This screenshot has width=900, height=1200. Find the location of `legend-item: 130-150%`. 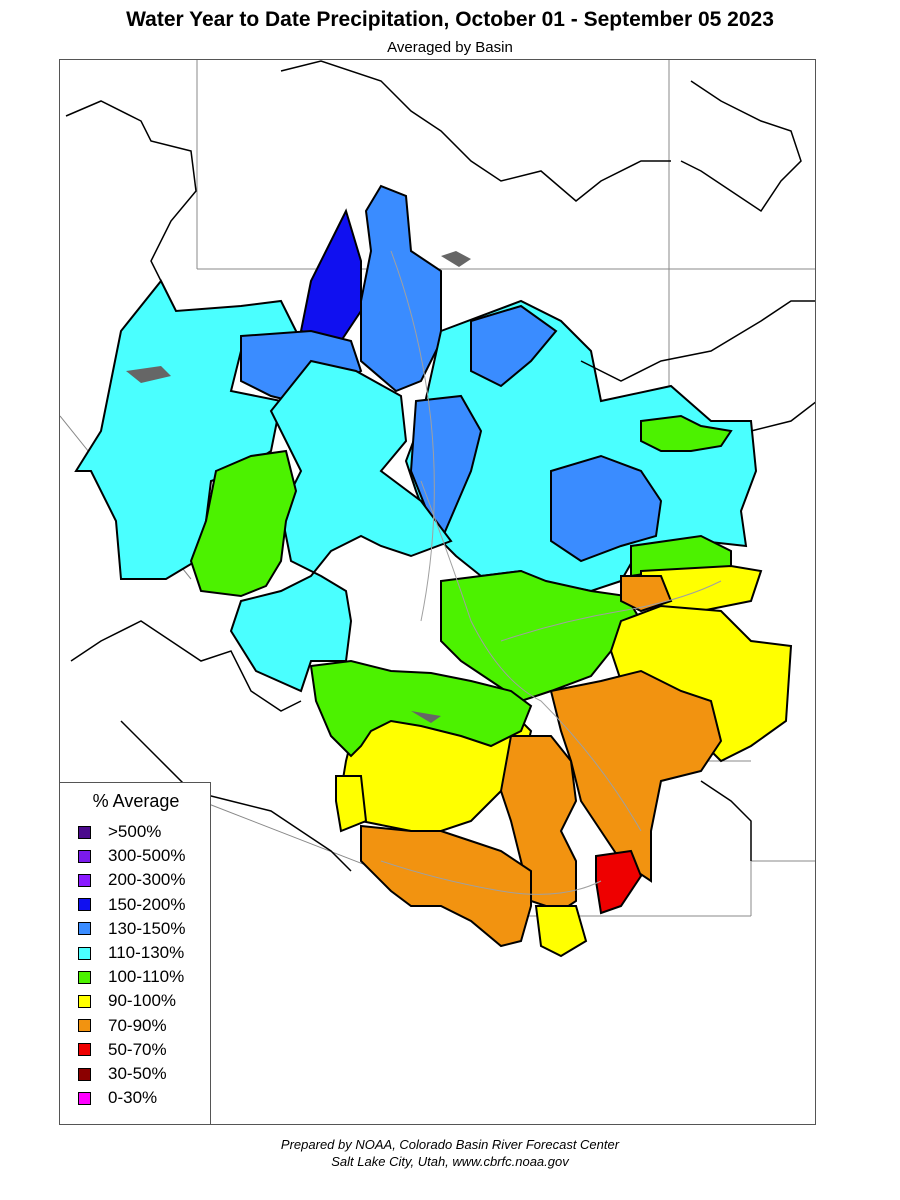

legend-item: 130-150% is located at coordinates (132, 929).